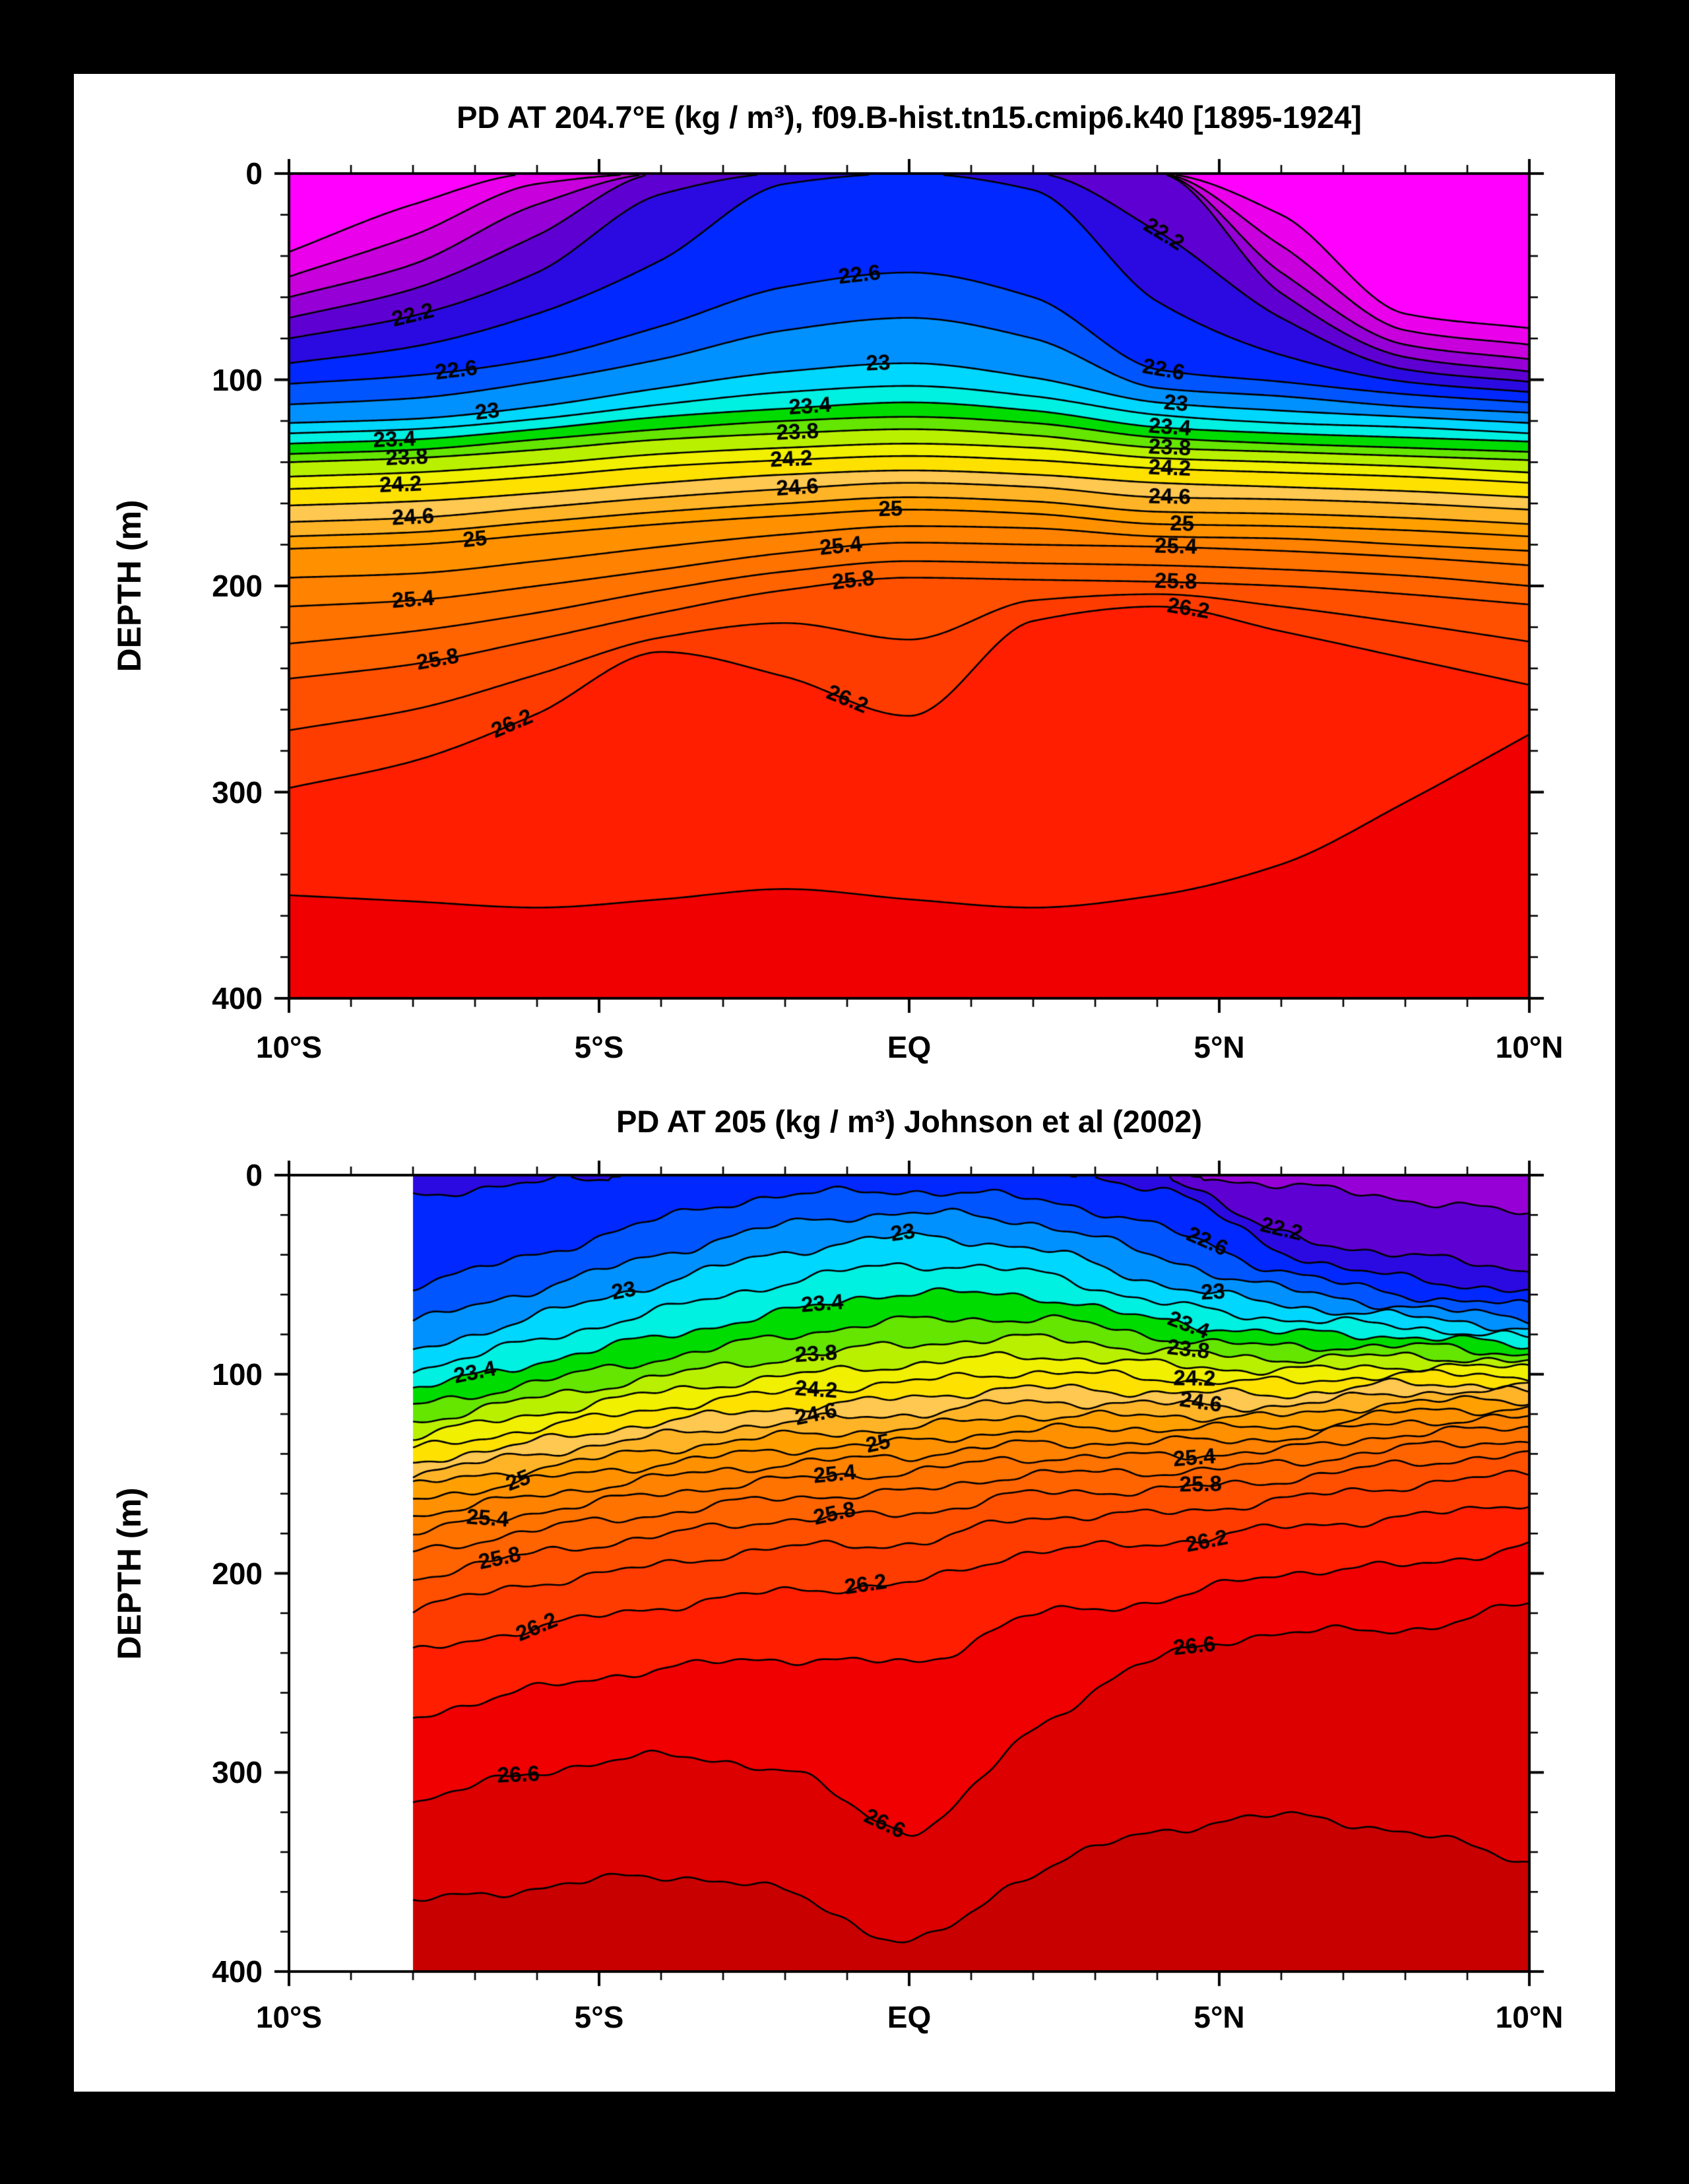 The image size is (1689, 2184). What do you see at coordinates (129, 1573) in the screenshot?
I see `y-axis-label-bottom: DEPTH (m)` at bounding box center [129, 1573].